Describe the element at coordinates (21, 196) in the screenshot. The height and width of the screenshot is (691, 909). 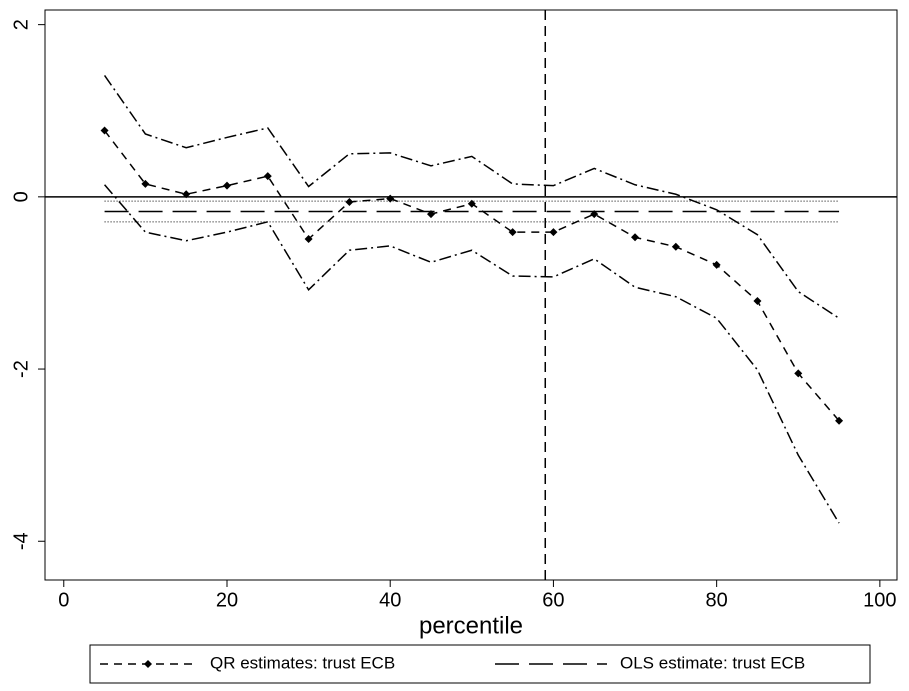
I see `y-tick-label: 0` at that location.